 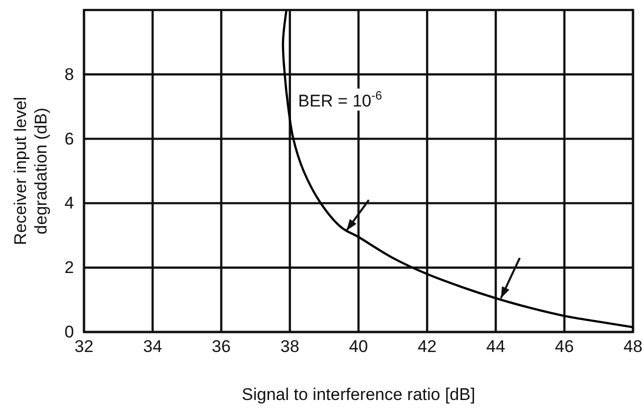 I want to click on annotation: BER = 10$^{-6}$, so click(x=340, y=99).